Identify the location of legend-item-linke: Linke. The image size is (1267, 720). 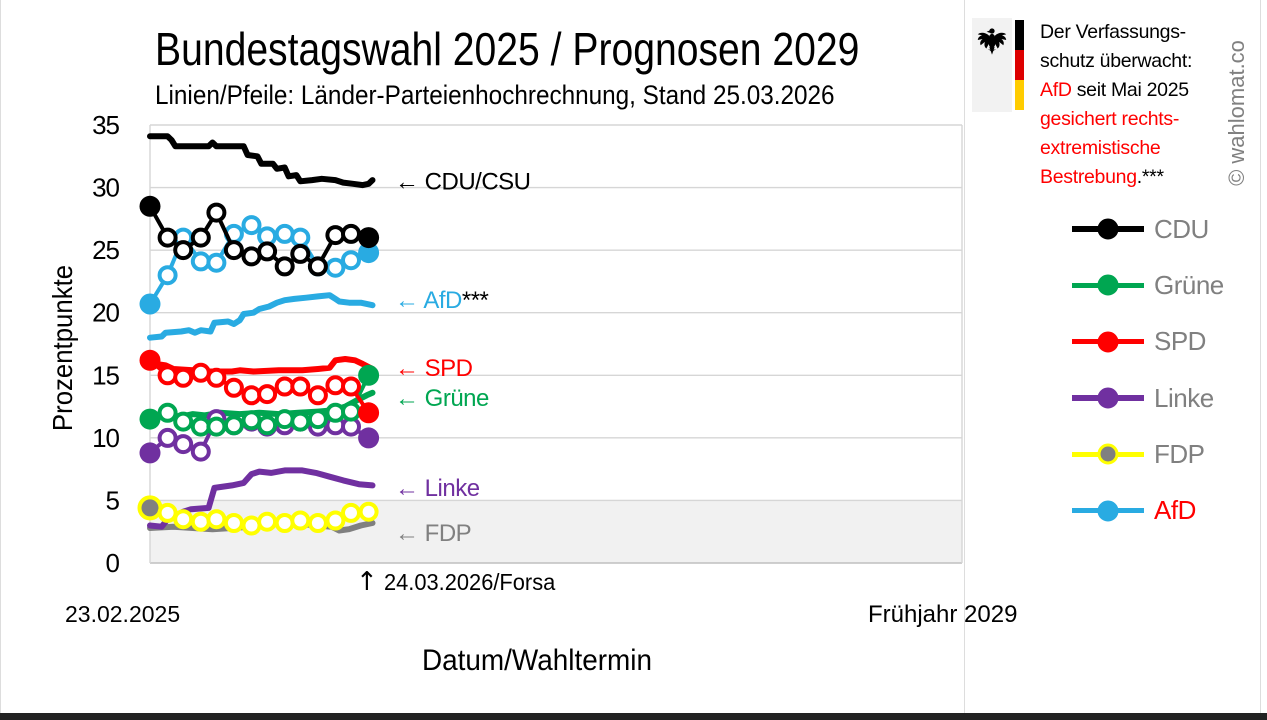
(1148, 398).